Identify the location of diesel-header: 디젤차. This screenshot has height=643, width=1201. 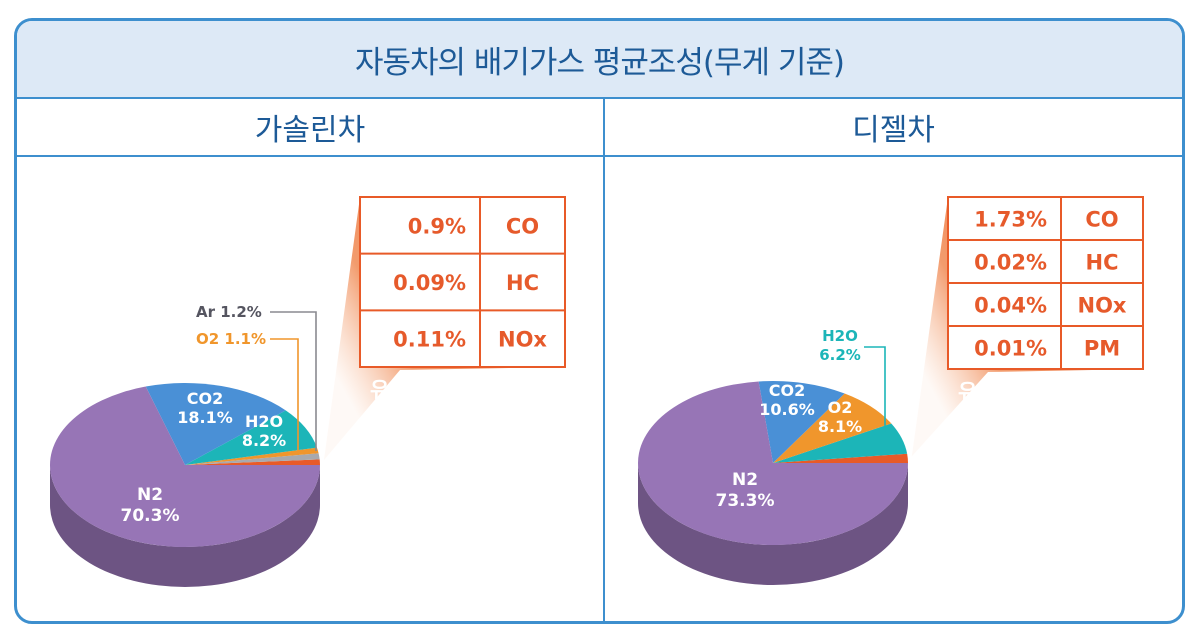
(893, 128).